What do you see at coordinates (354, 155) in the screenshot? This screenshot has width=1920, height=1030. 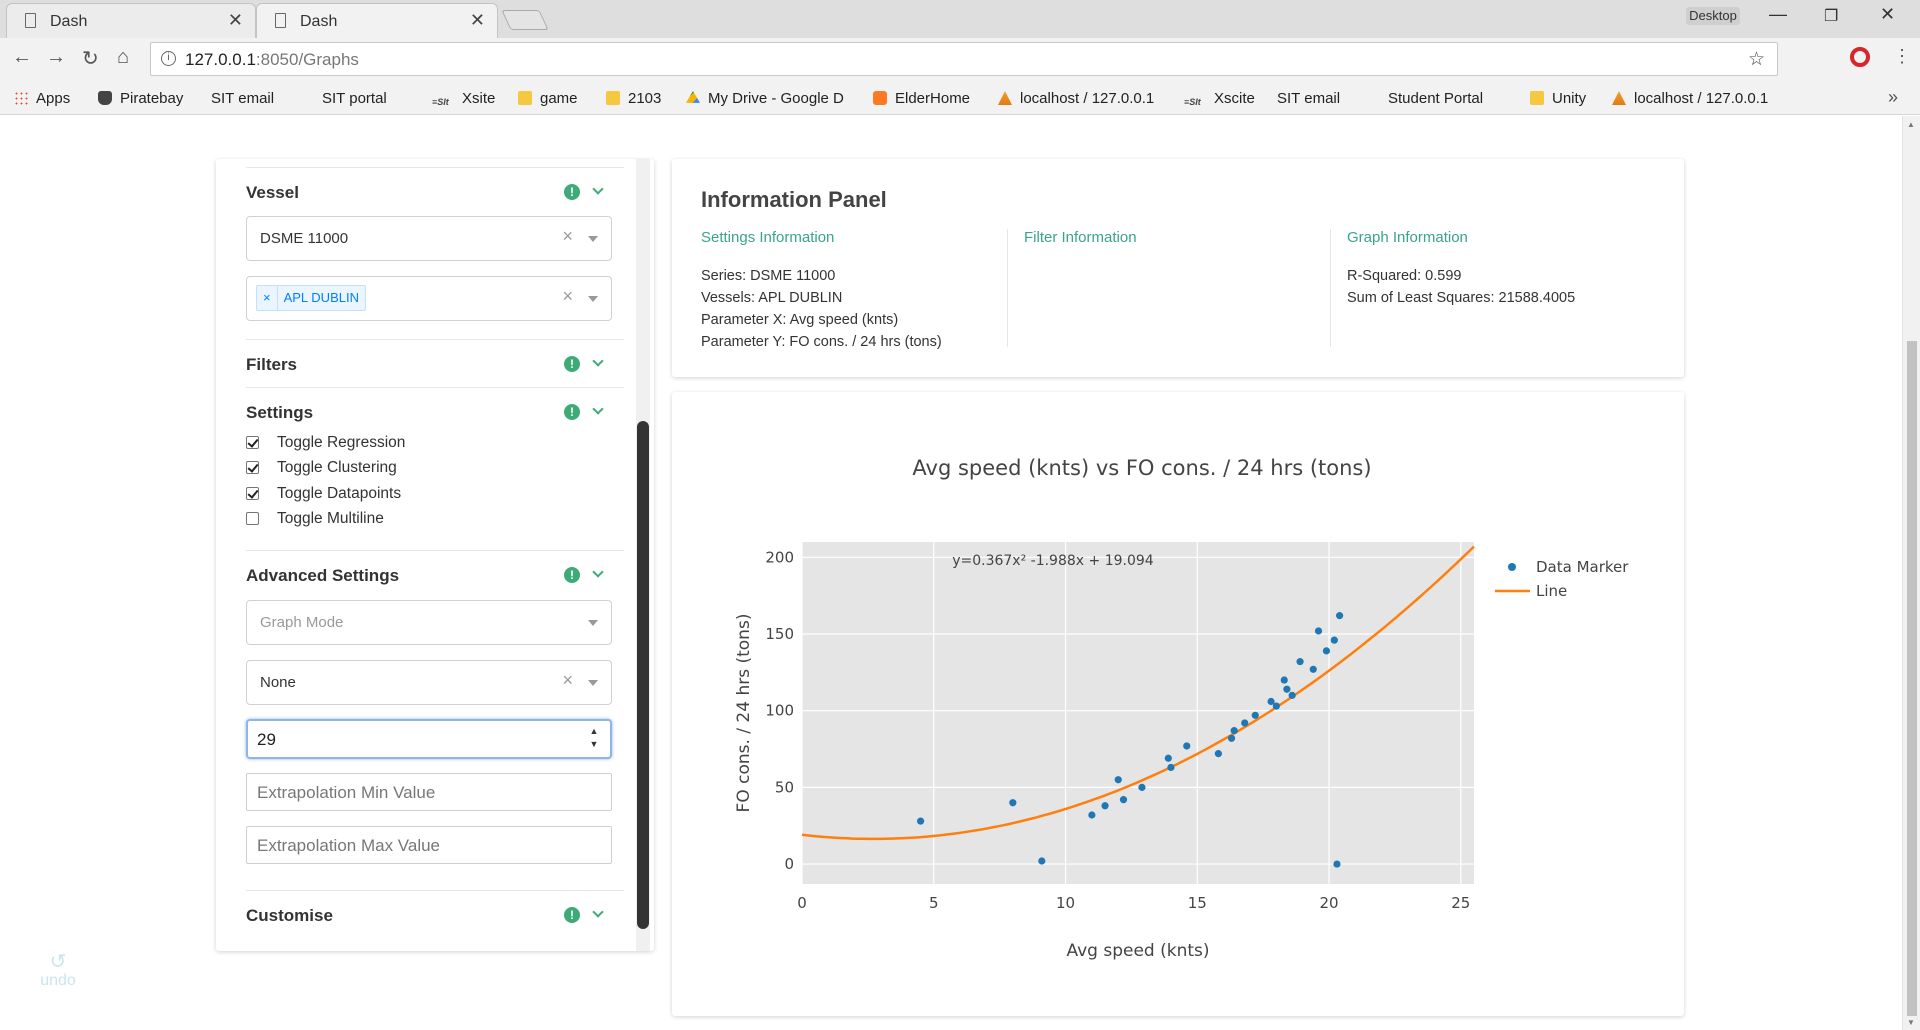 I see `bookmark-sit-portal: SIT portal` at bounding box center [354, 155].